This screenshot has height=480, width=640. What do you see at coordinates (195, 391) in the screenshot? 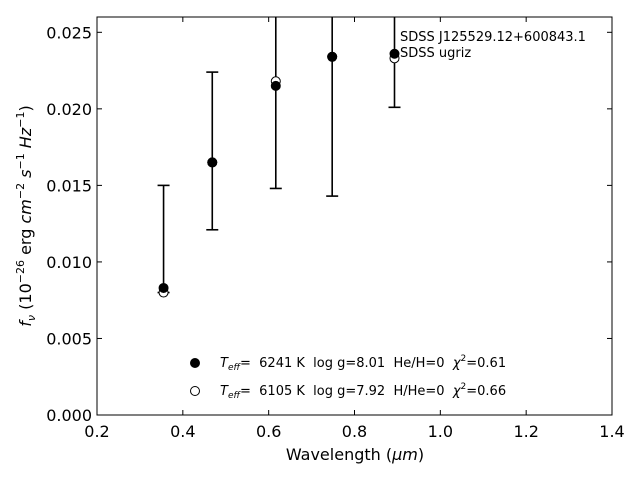
I see `legend-marker-open` at bounding box center [195, 391].